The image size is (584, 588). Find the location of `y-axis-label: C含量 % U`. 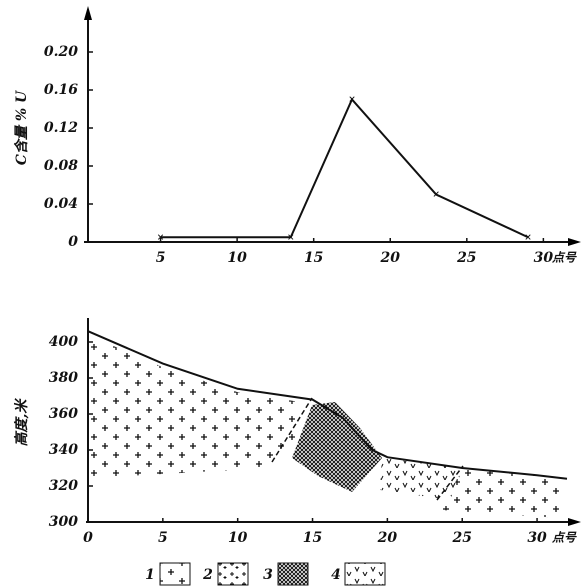

y-axis-label: C含量 % U is located at coordinates (21, 127).